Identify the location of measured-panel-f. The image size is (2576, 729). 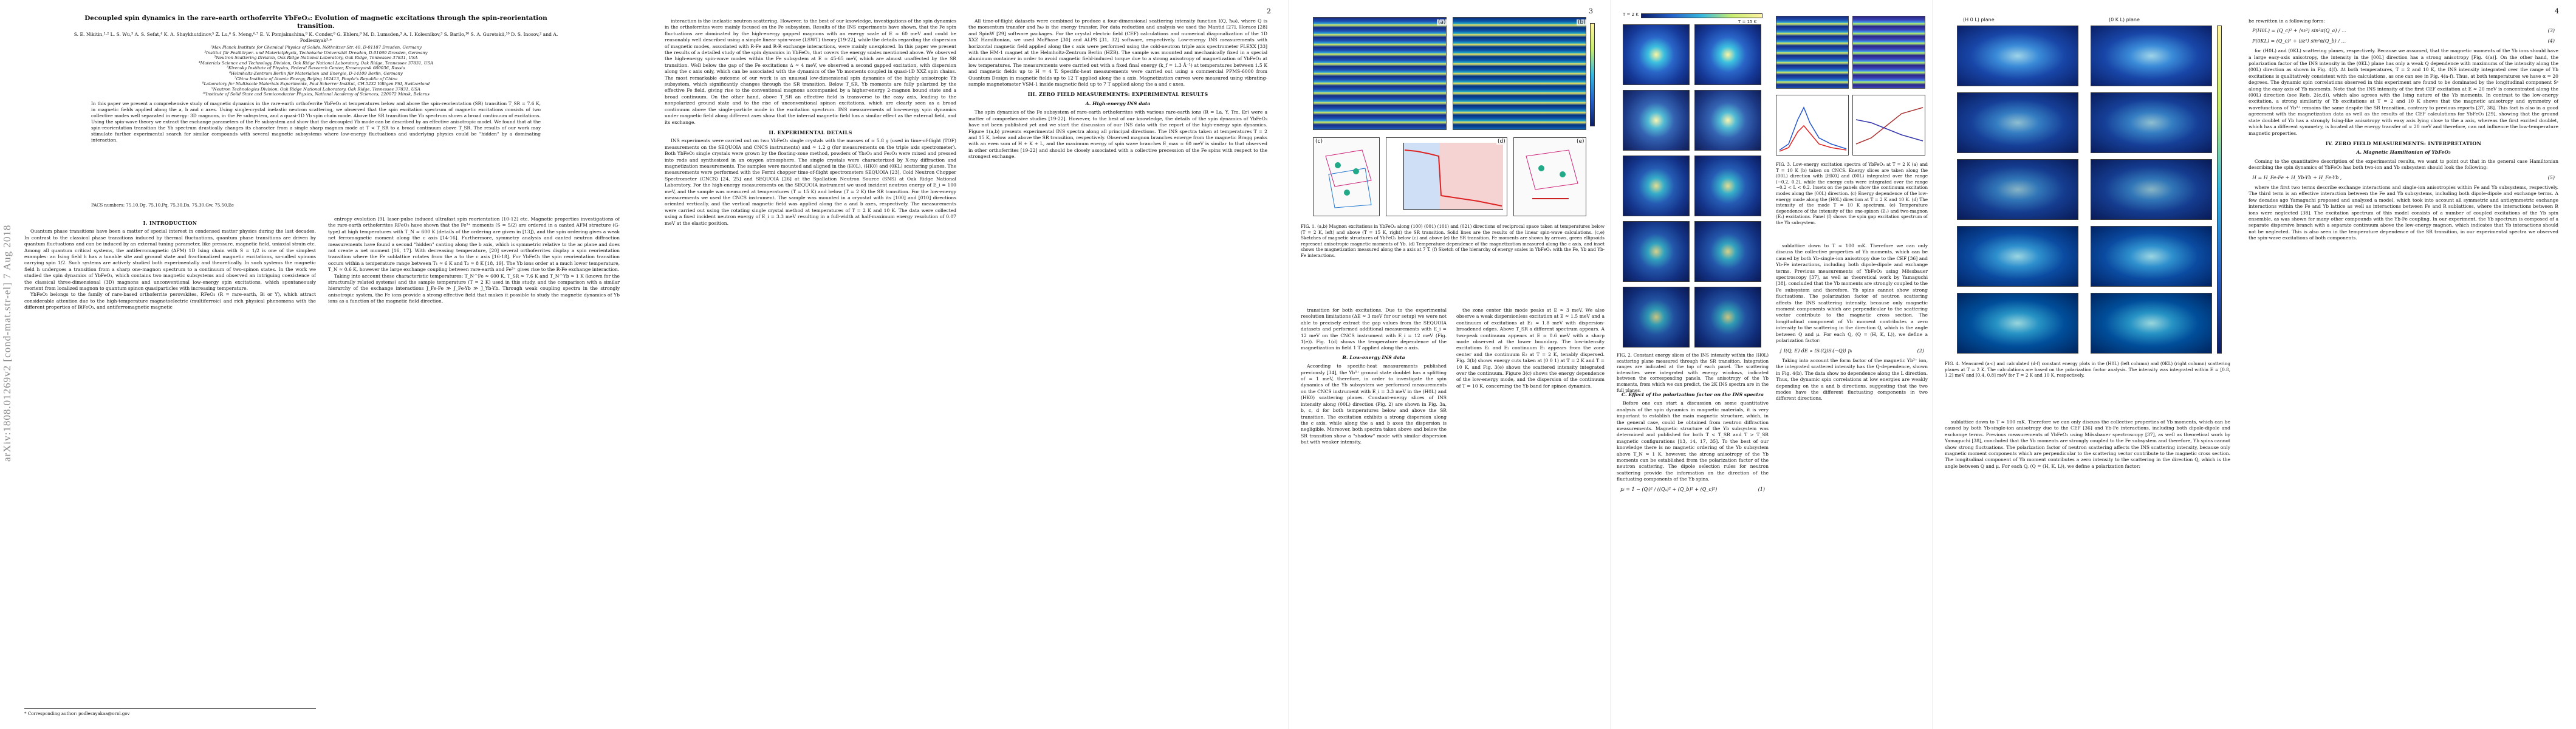
(2151, 190).